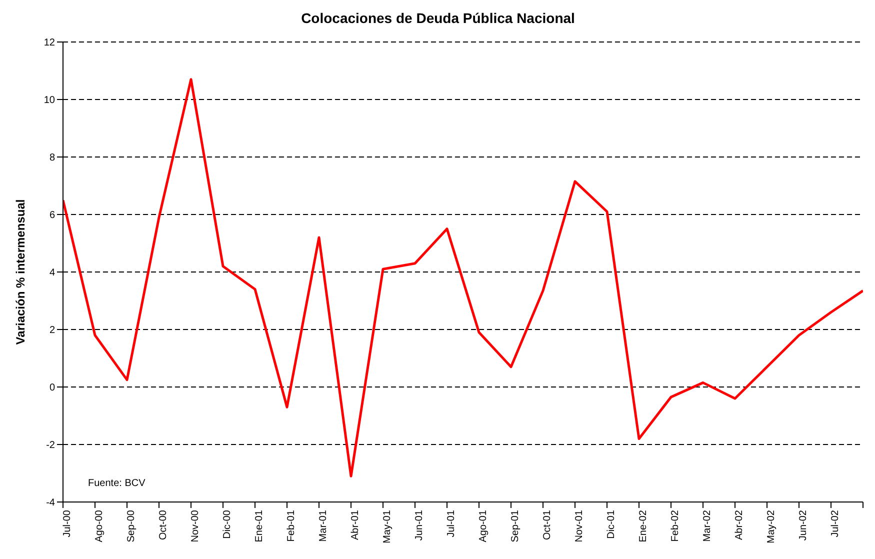 The height and width of the screenshot is (559, 875). Describe the element at coordinates (438, 18) in the screenshot. I see `chart-title: Colocaciones de Deuda Pública Nacional` at that location.